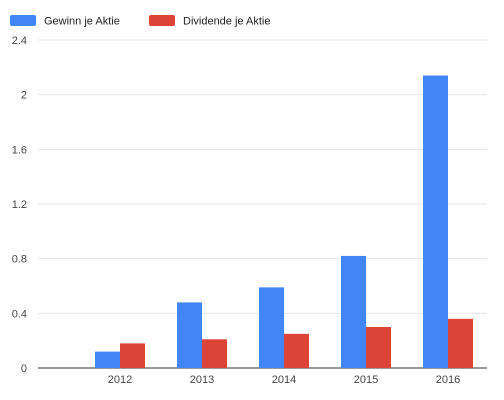  What do you see at coordinates (162, 20) in the screenshot?
I see `legend-swatch-dividende` at bounding box center [162, 20].